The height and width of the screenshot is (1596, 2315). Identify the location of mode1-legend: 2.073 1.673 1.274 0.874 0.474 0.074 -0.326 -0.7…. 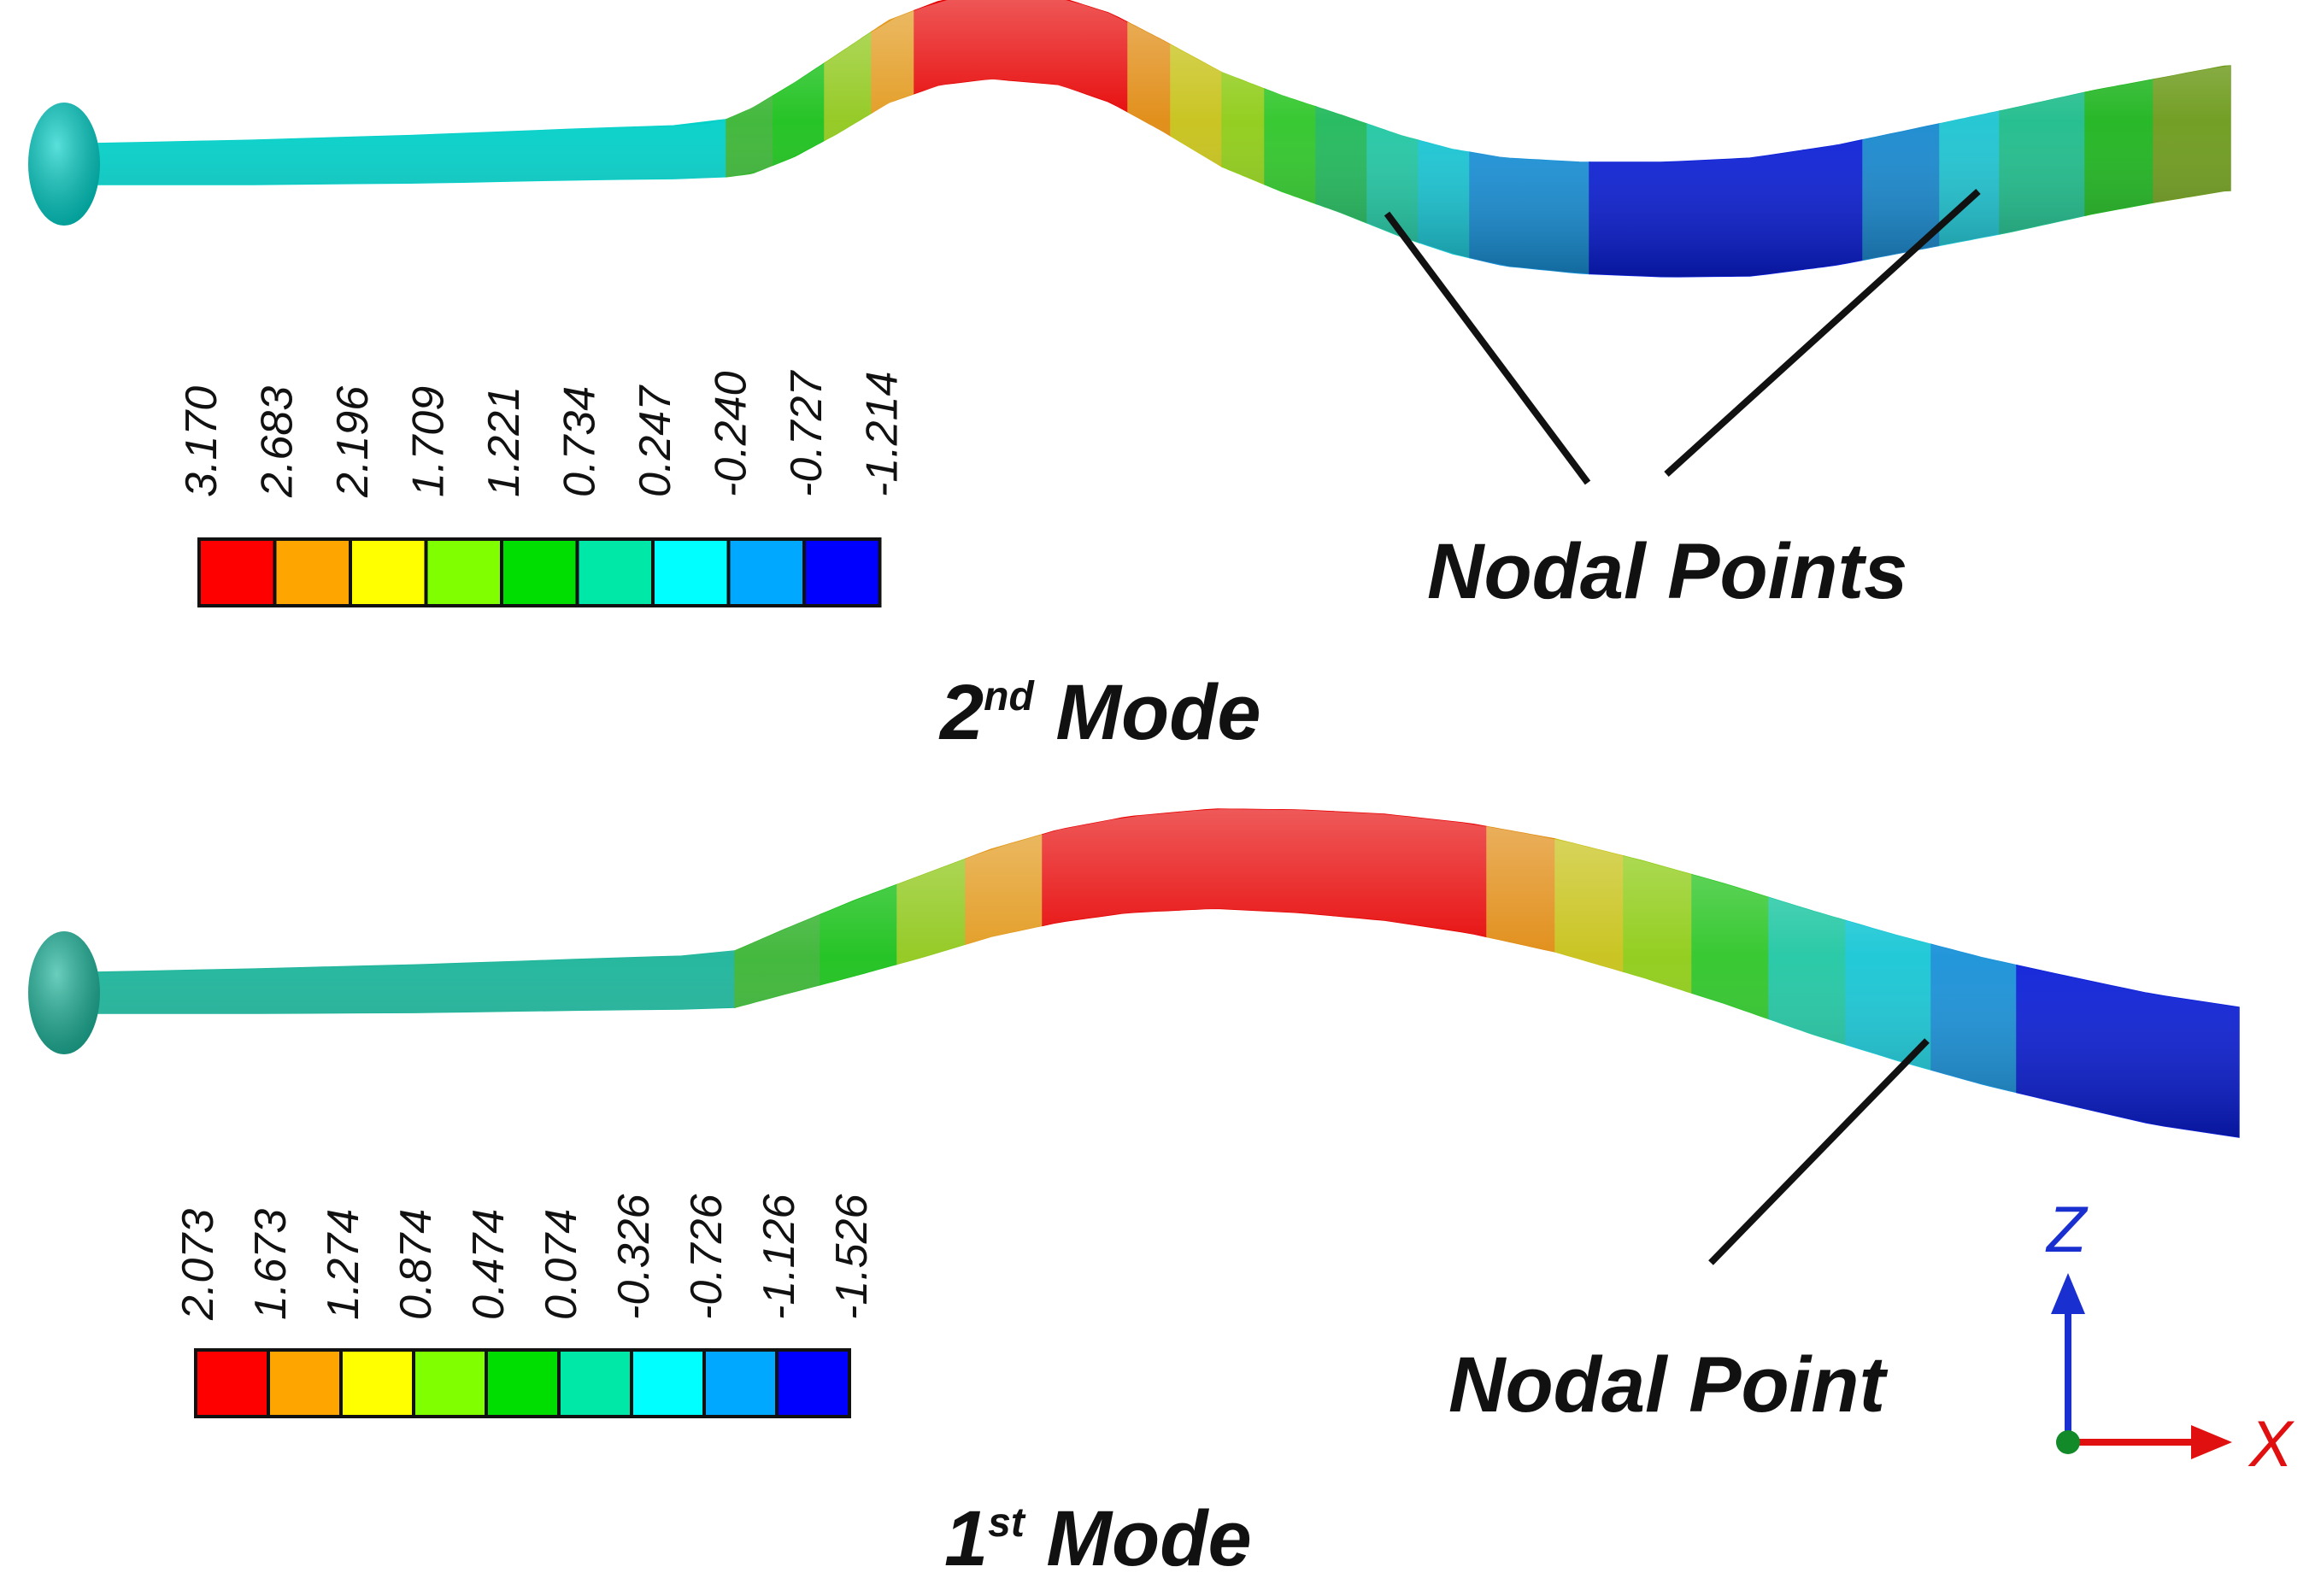
(525, 1306).